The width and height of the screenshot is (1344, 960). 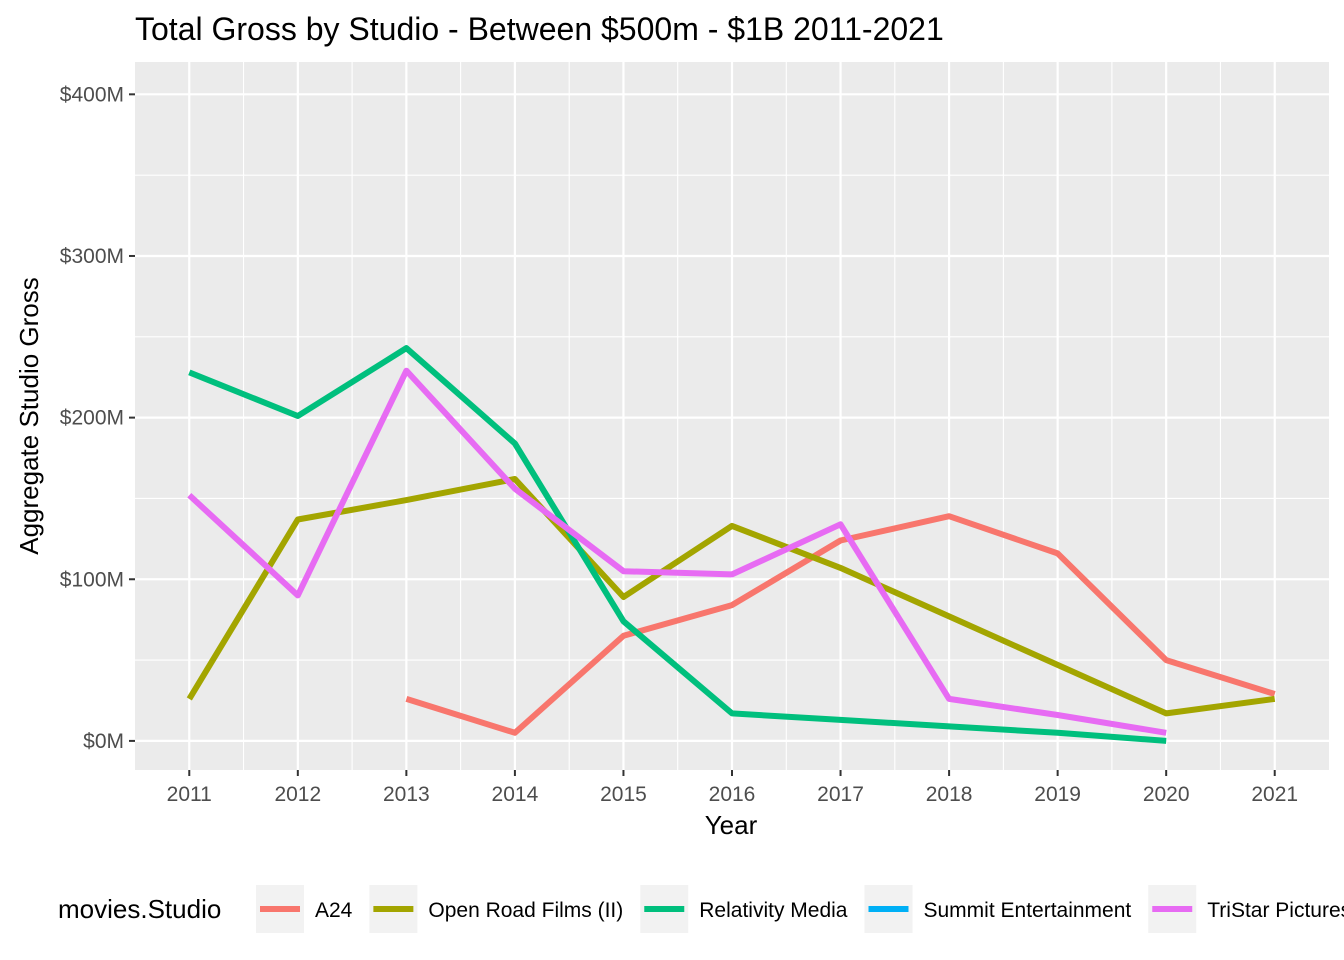 I want to click on y-tick-label: $100M, so click(x=92, y=579).